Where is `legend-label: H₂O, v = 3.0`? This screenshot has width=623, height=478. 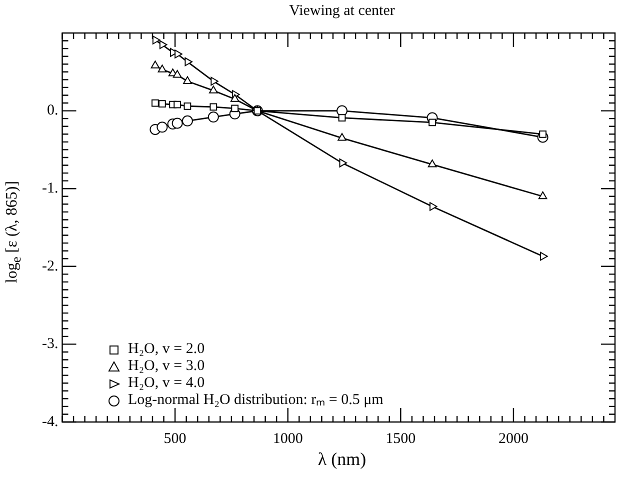
legend-label: H₂O, v = 3.0 is located at coordinates (166, 366).